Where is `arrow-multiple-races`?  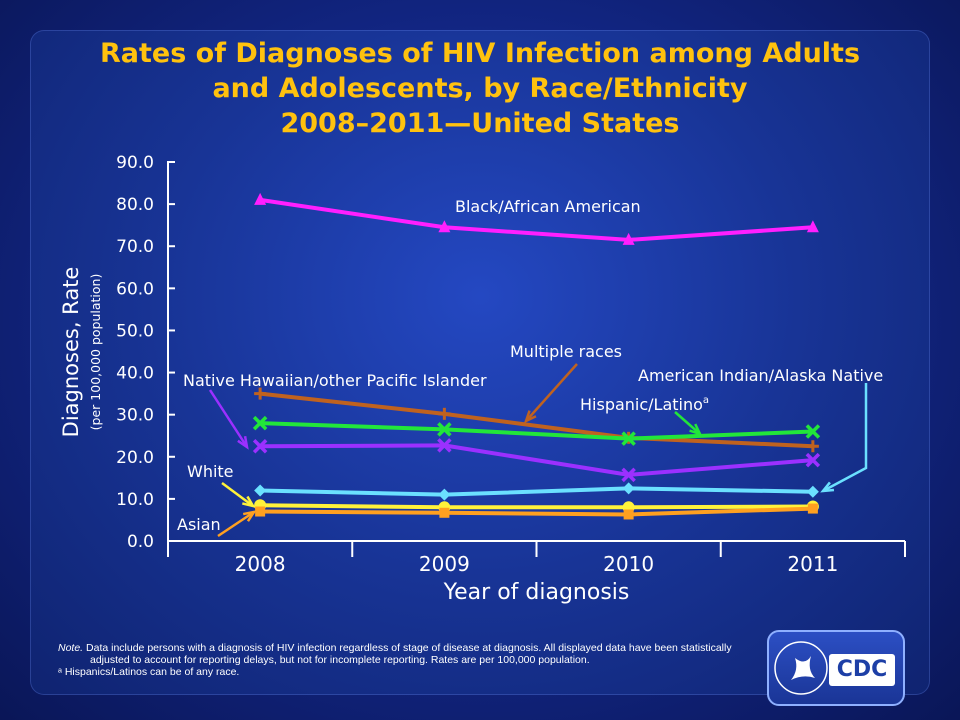
arrow-multiple-races is located at coordinates (551, 392).